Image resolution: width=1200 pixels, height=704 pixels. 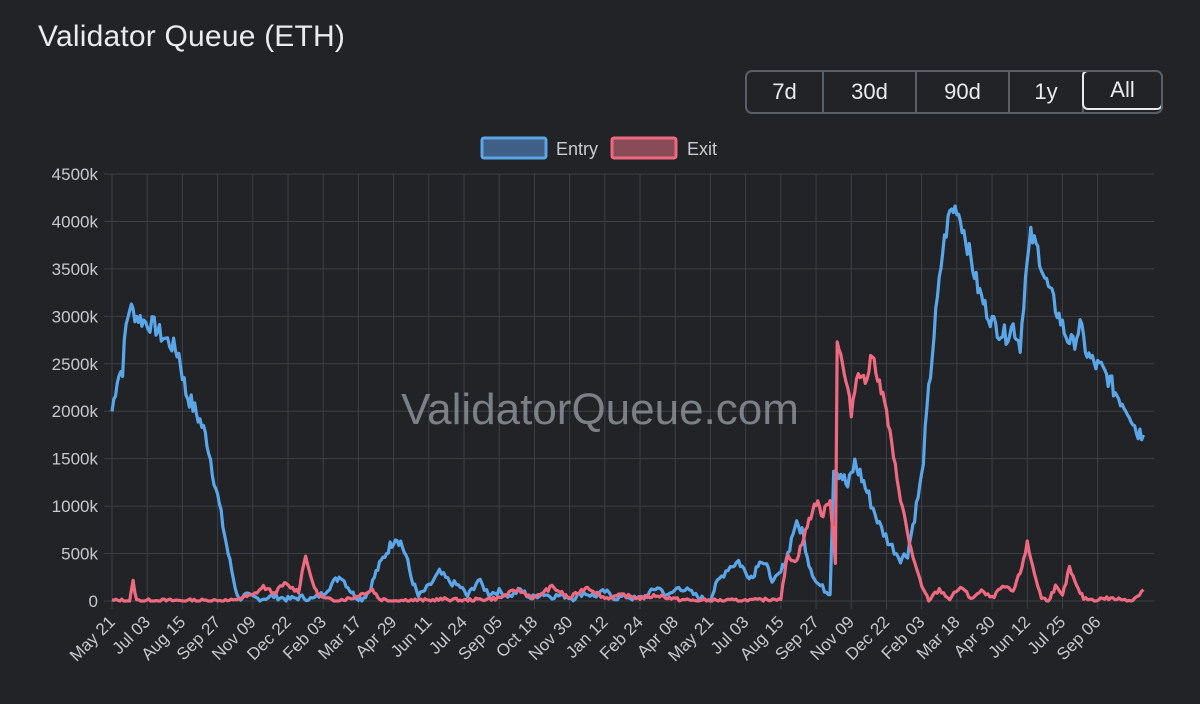 What do you see at coordinates (870, 92) in the screenshot?
I see `range-button-30d: 30d` at bounding box center [870, 92].